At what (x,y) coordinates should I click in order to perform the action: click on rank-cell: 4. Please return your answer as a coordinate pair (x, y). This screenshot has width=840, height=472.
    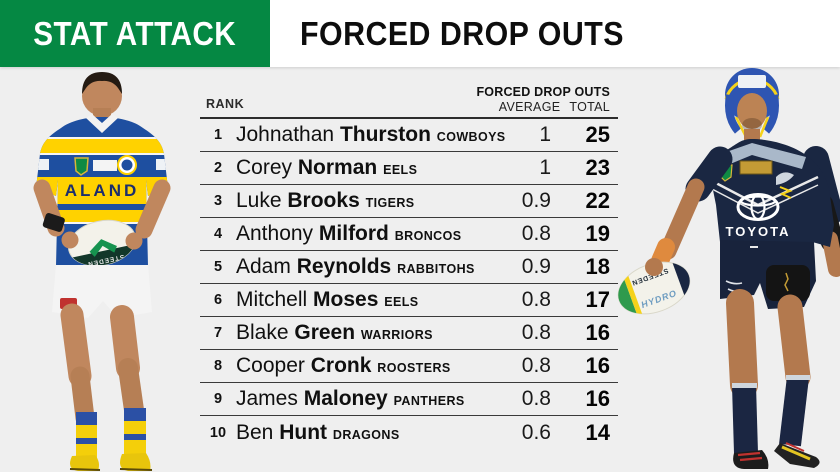
    Looking at the image, I should click on (218, 234).